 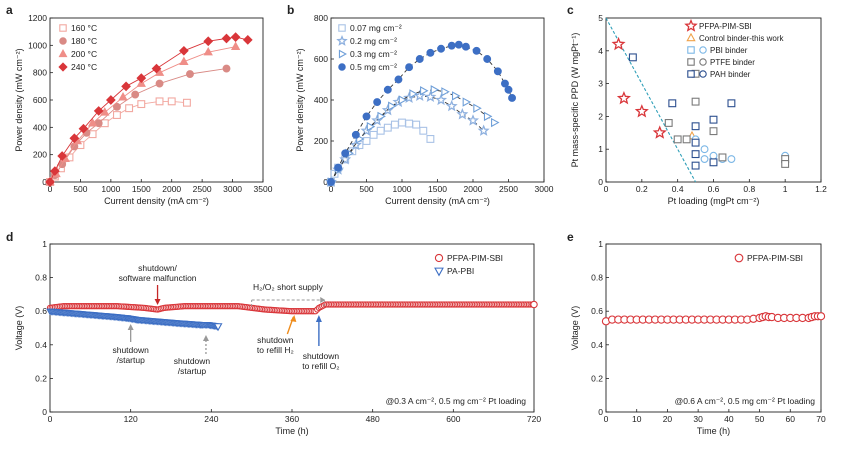 I want to click on x-tick-label: 1.2, so click(x=821, y=189).